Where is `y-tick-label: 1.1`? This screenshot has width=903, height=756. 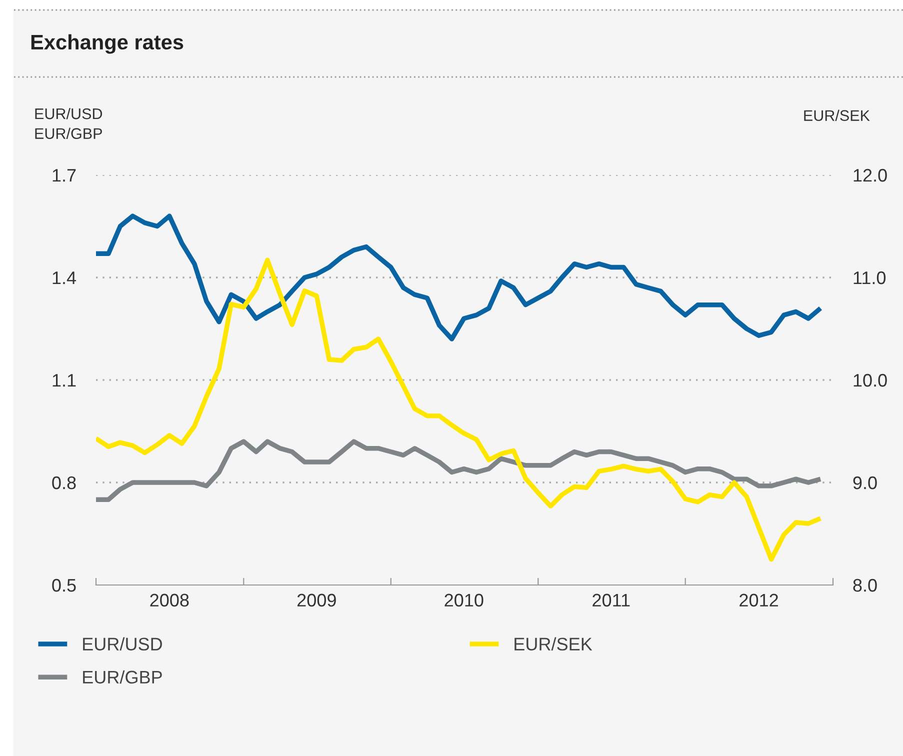
y-tick-label: 1.1 is located at coordinates (64, 380).